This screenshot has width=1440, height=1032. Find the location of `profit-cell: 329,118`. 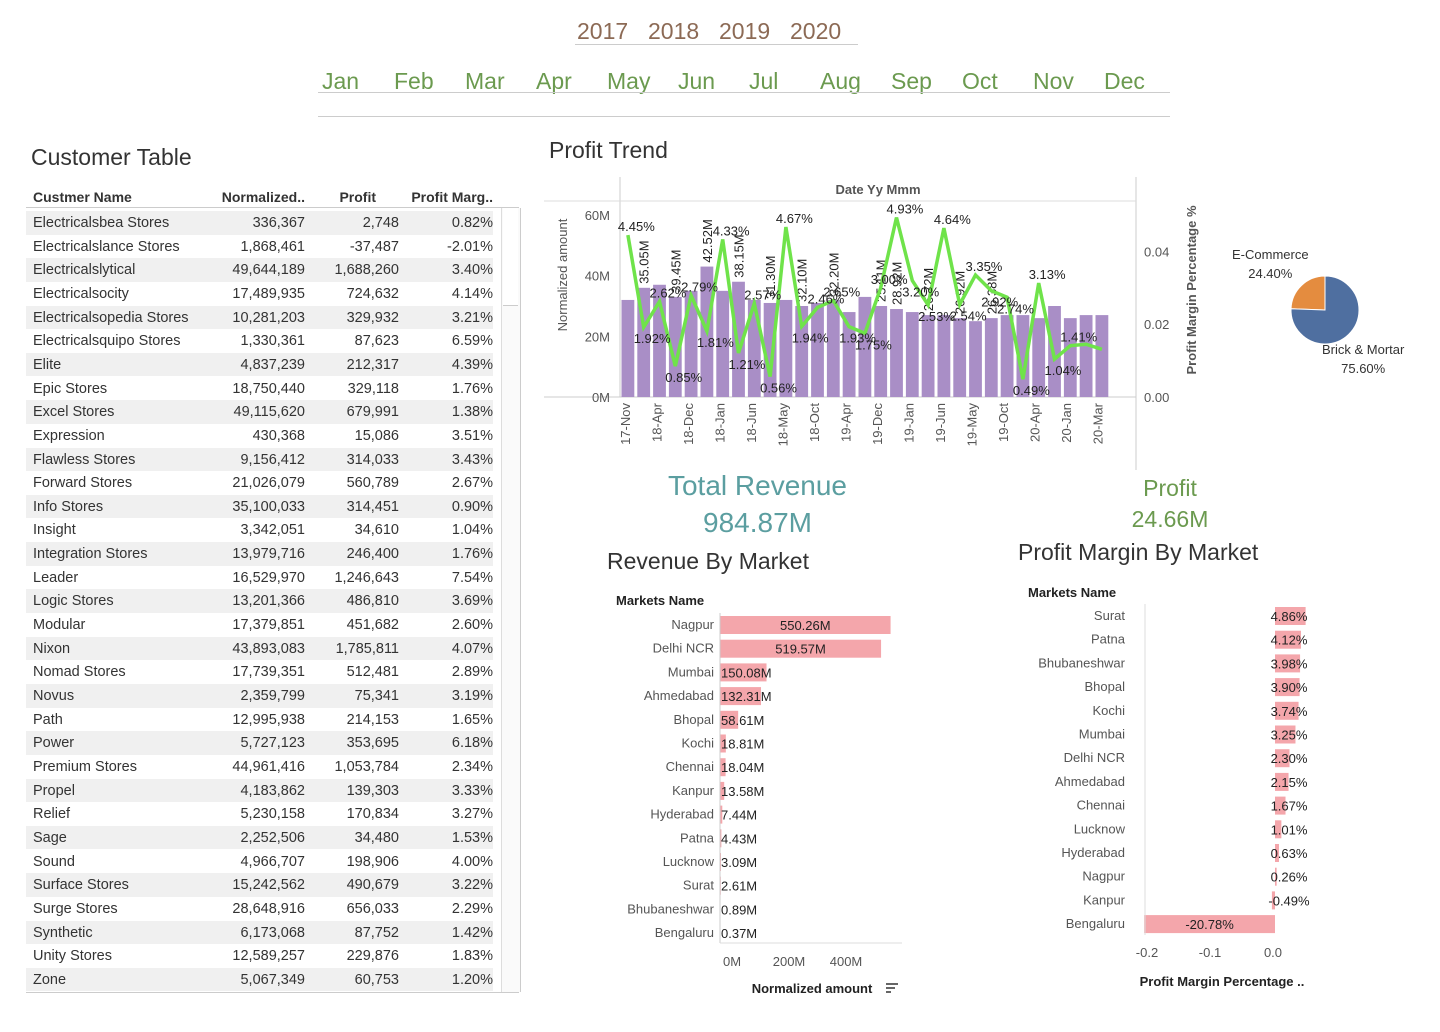

profit-cell: 329,118 is located at coordinates (373, 388).